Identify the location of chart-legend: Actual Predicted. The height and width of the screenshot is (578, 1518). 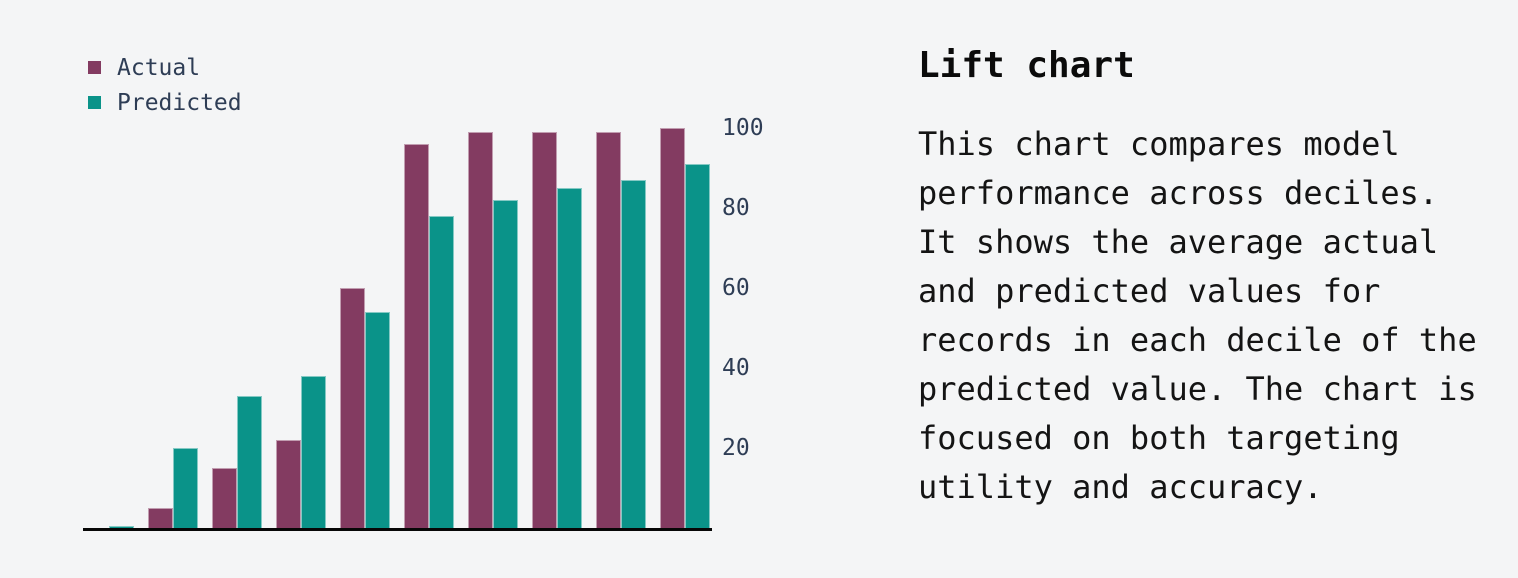
(165, 89).